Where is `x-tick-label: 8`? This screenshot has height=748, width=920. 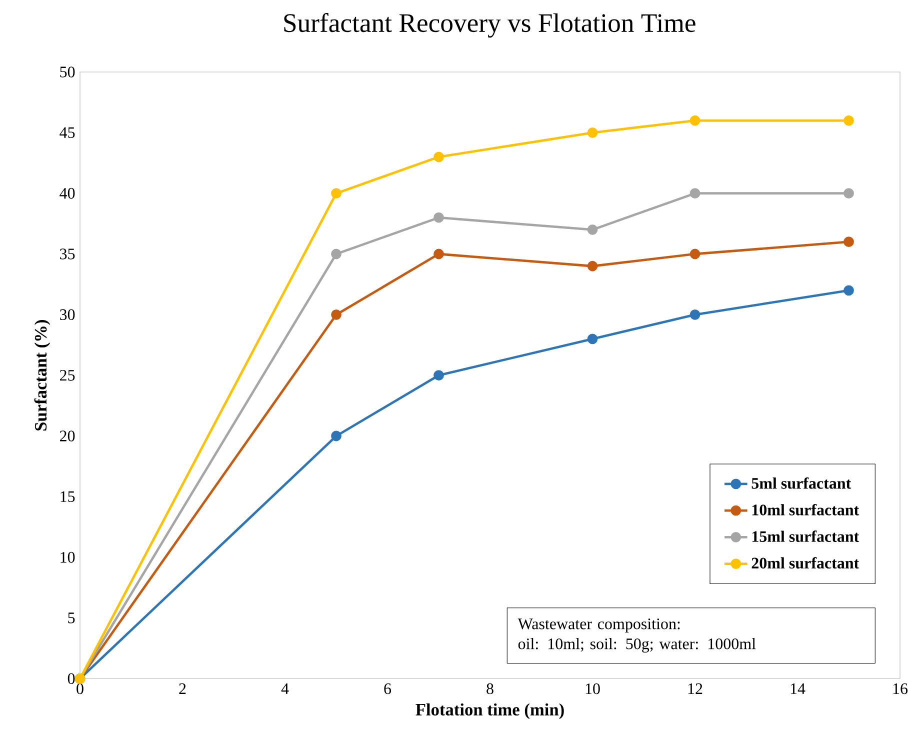
x-tick-label: 8 is located at coordinates (490, 688).